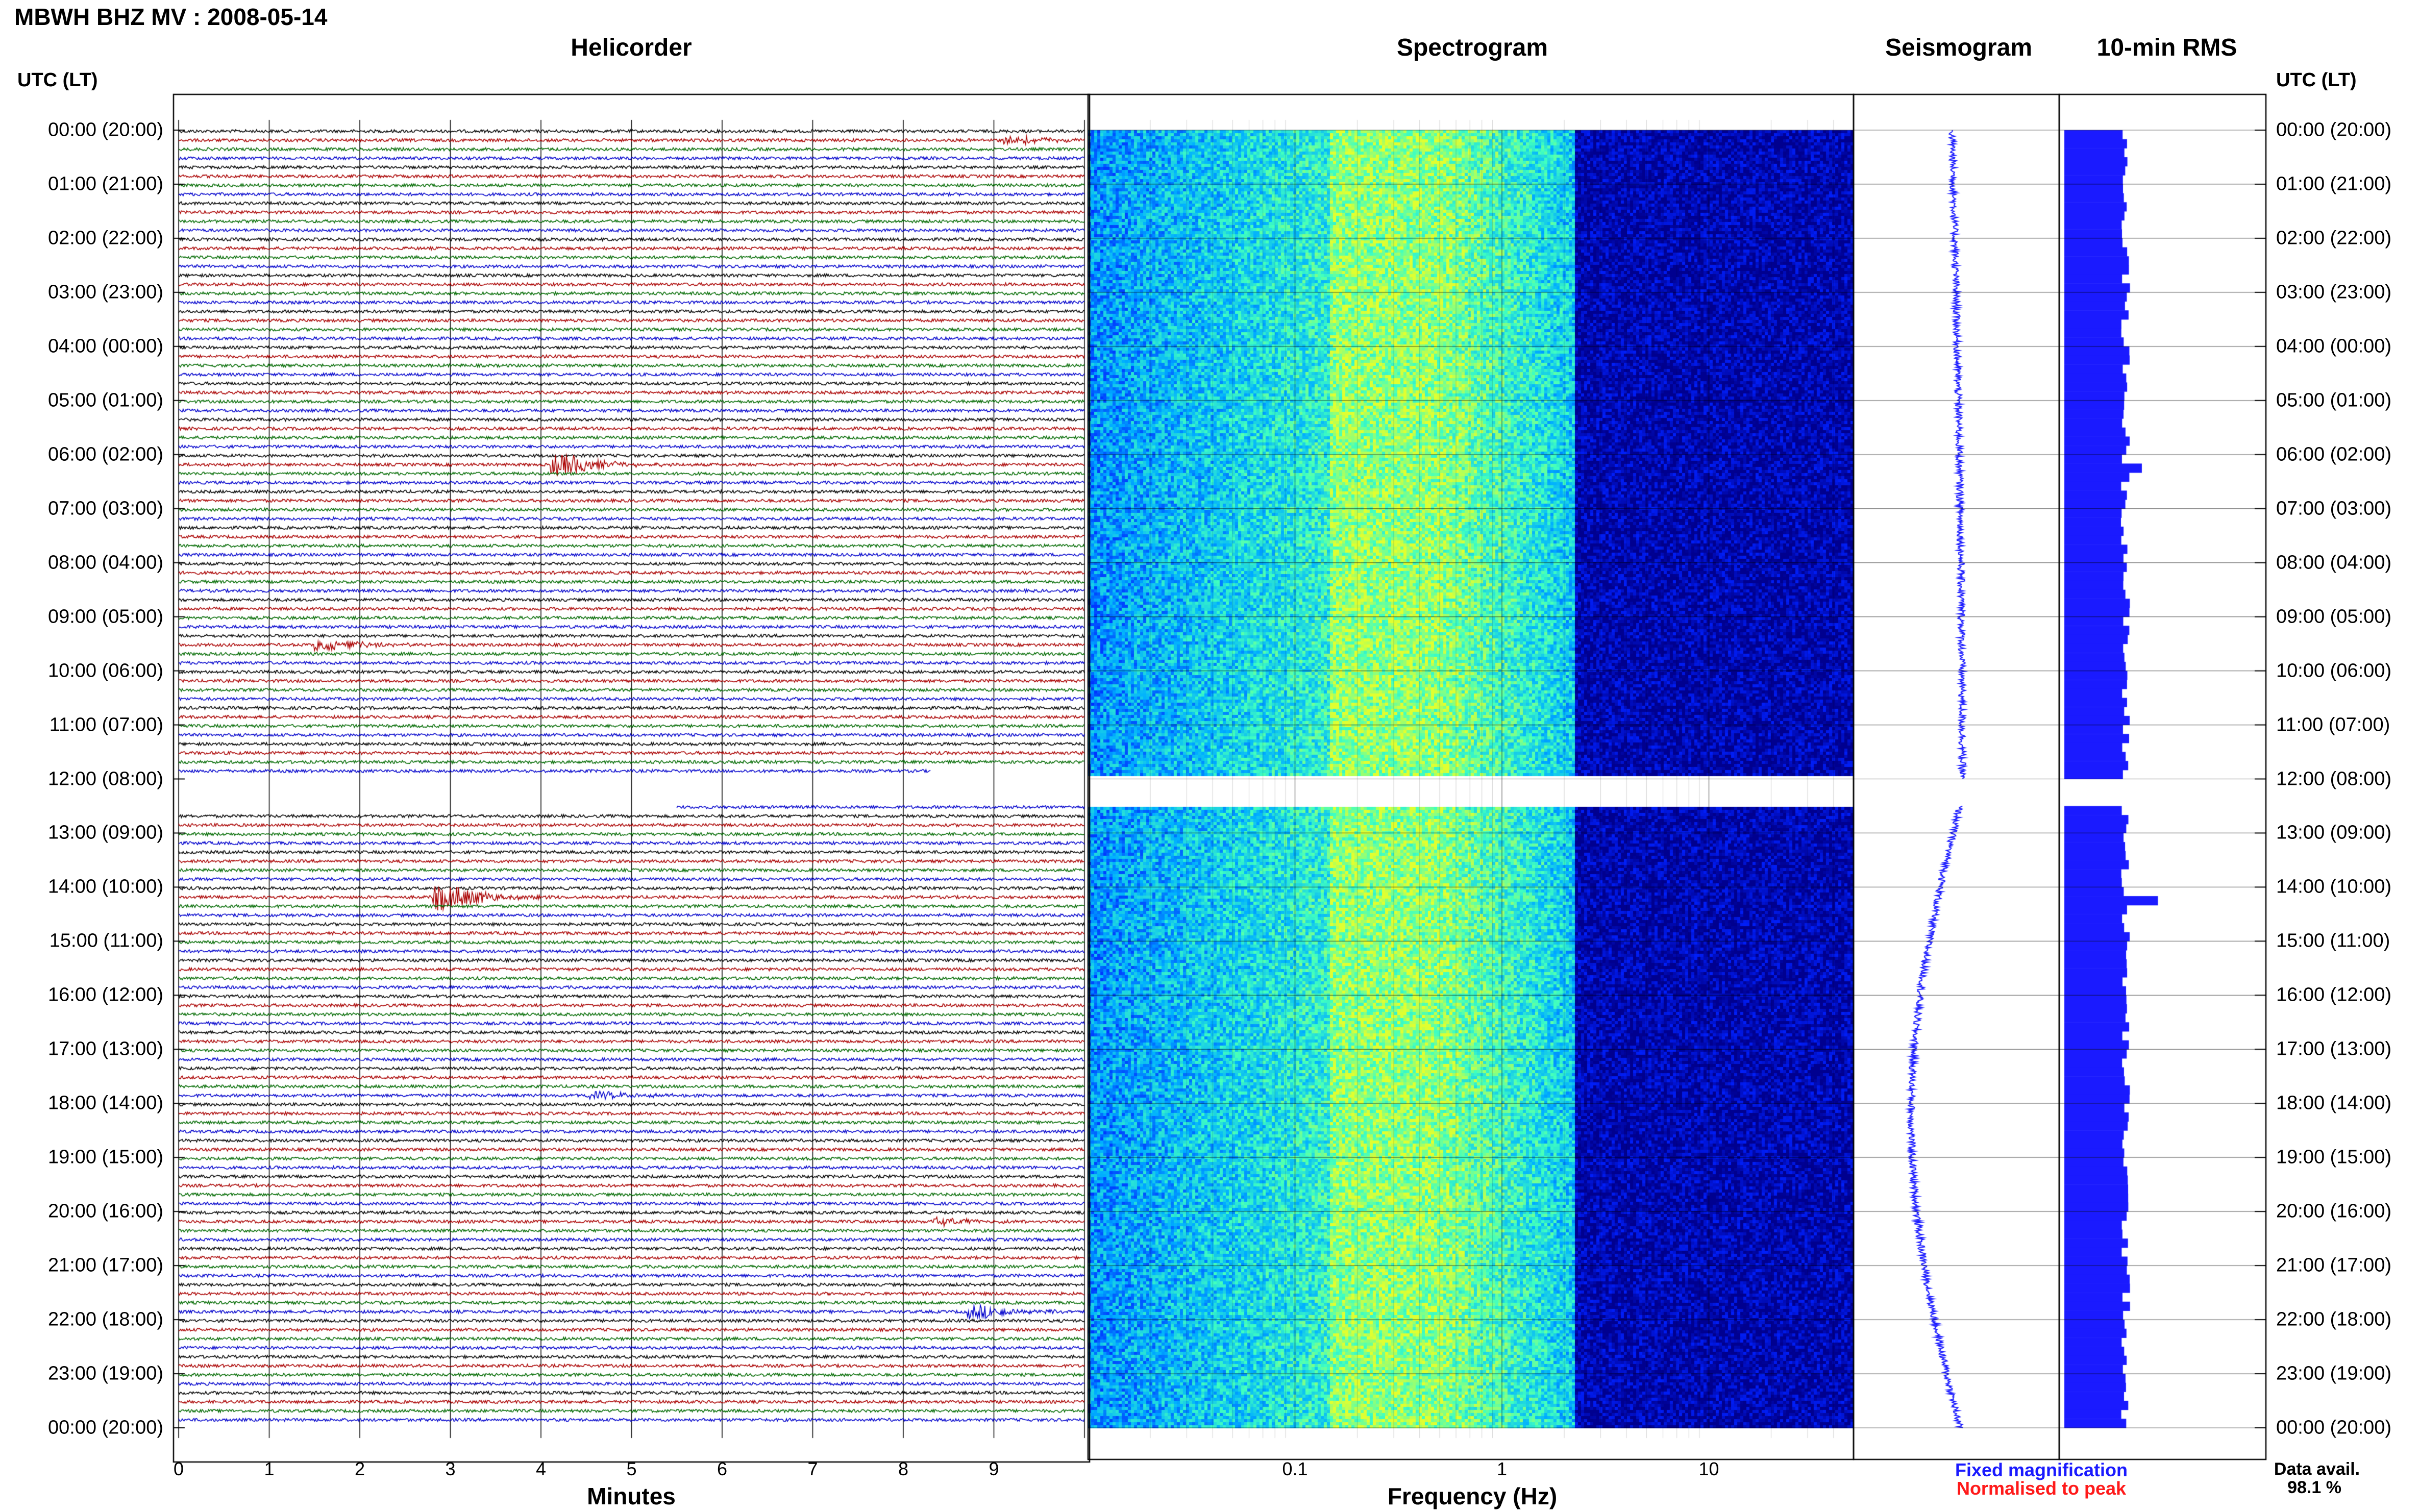 This screenshot has height=1512, width=2419. I want to click on utc-tick-left: 06:00 (02:00), so click(105, 454).